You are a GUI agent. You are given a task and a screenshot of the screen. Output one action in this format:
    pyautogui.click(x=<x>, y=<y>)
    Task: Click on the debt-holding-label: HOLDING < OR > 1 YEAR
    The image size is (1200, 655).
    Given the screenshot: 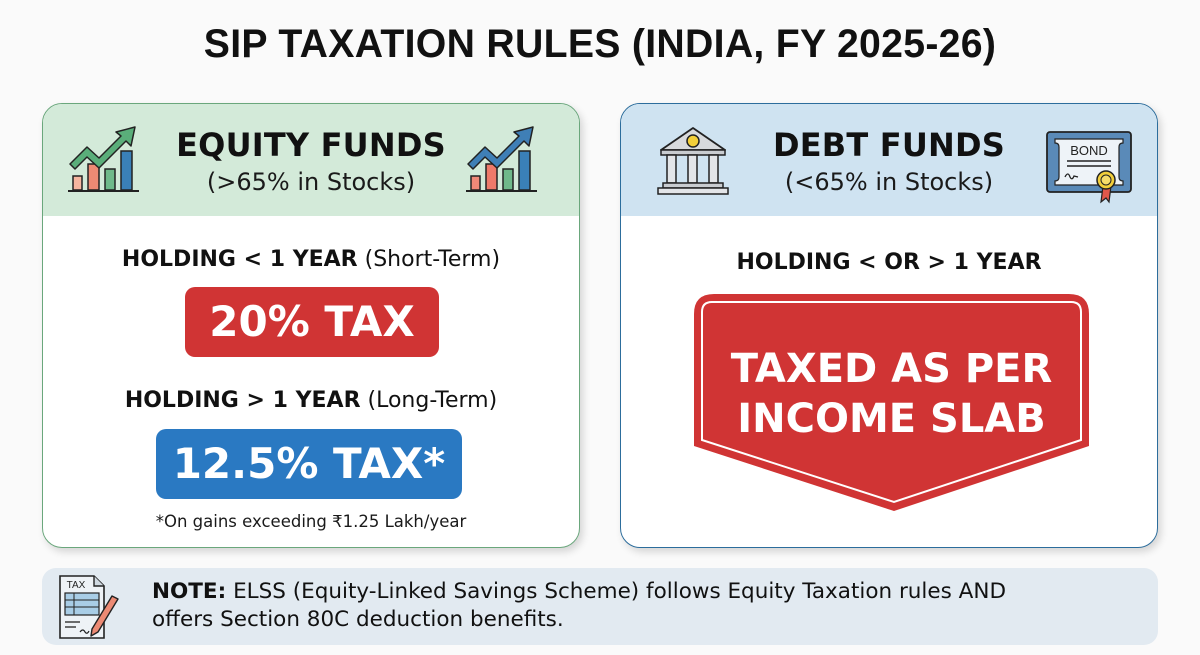 What is the action you would take?
    pyautogui.click(x=889, y=262)
    